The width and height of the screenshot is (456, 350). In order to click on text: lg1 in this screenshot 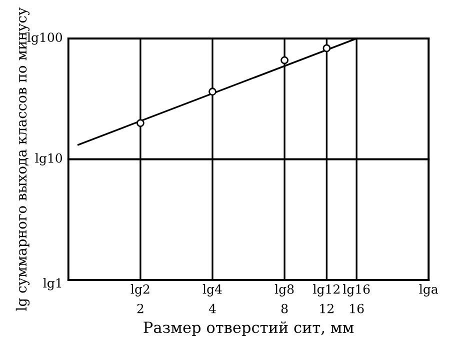, I will do `click(52, 284)`.